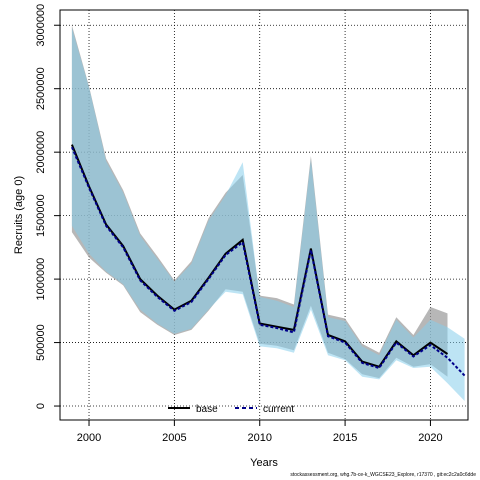 The height and width of the screenshot is (480, 480). Describe the element at coordinates (41, 279) in the screenshot. I see `y-tick-label: 1000000` at that location.